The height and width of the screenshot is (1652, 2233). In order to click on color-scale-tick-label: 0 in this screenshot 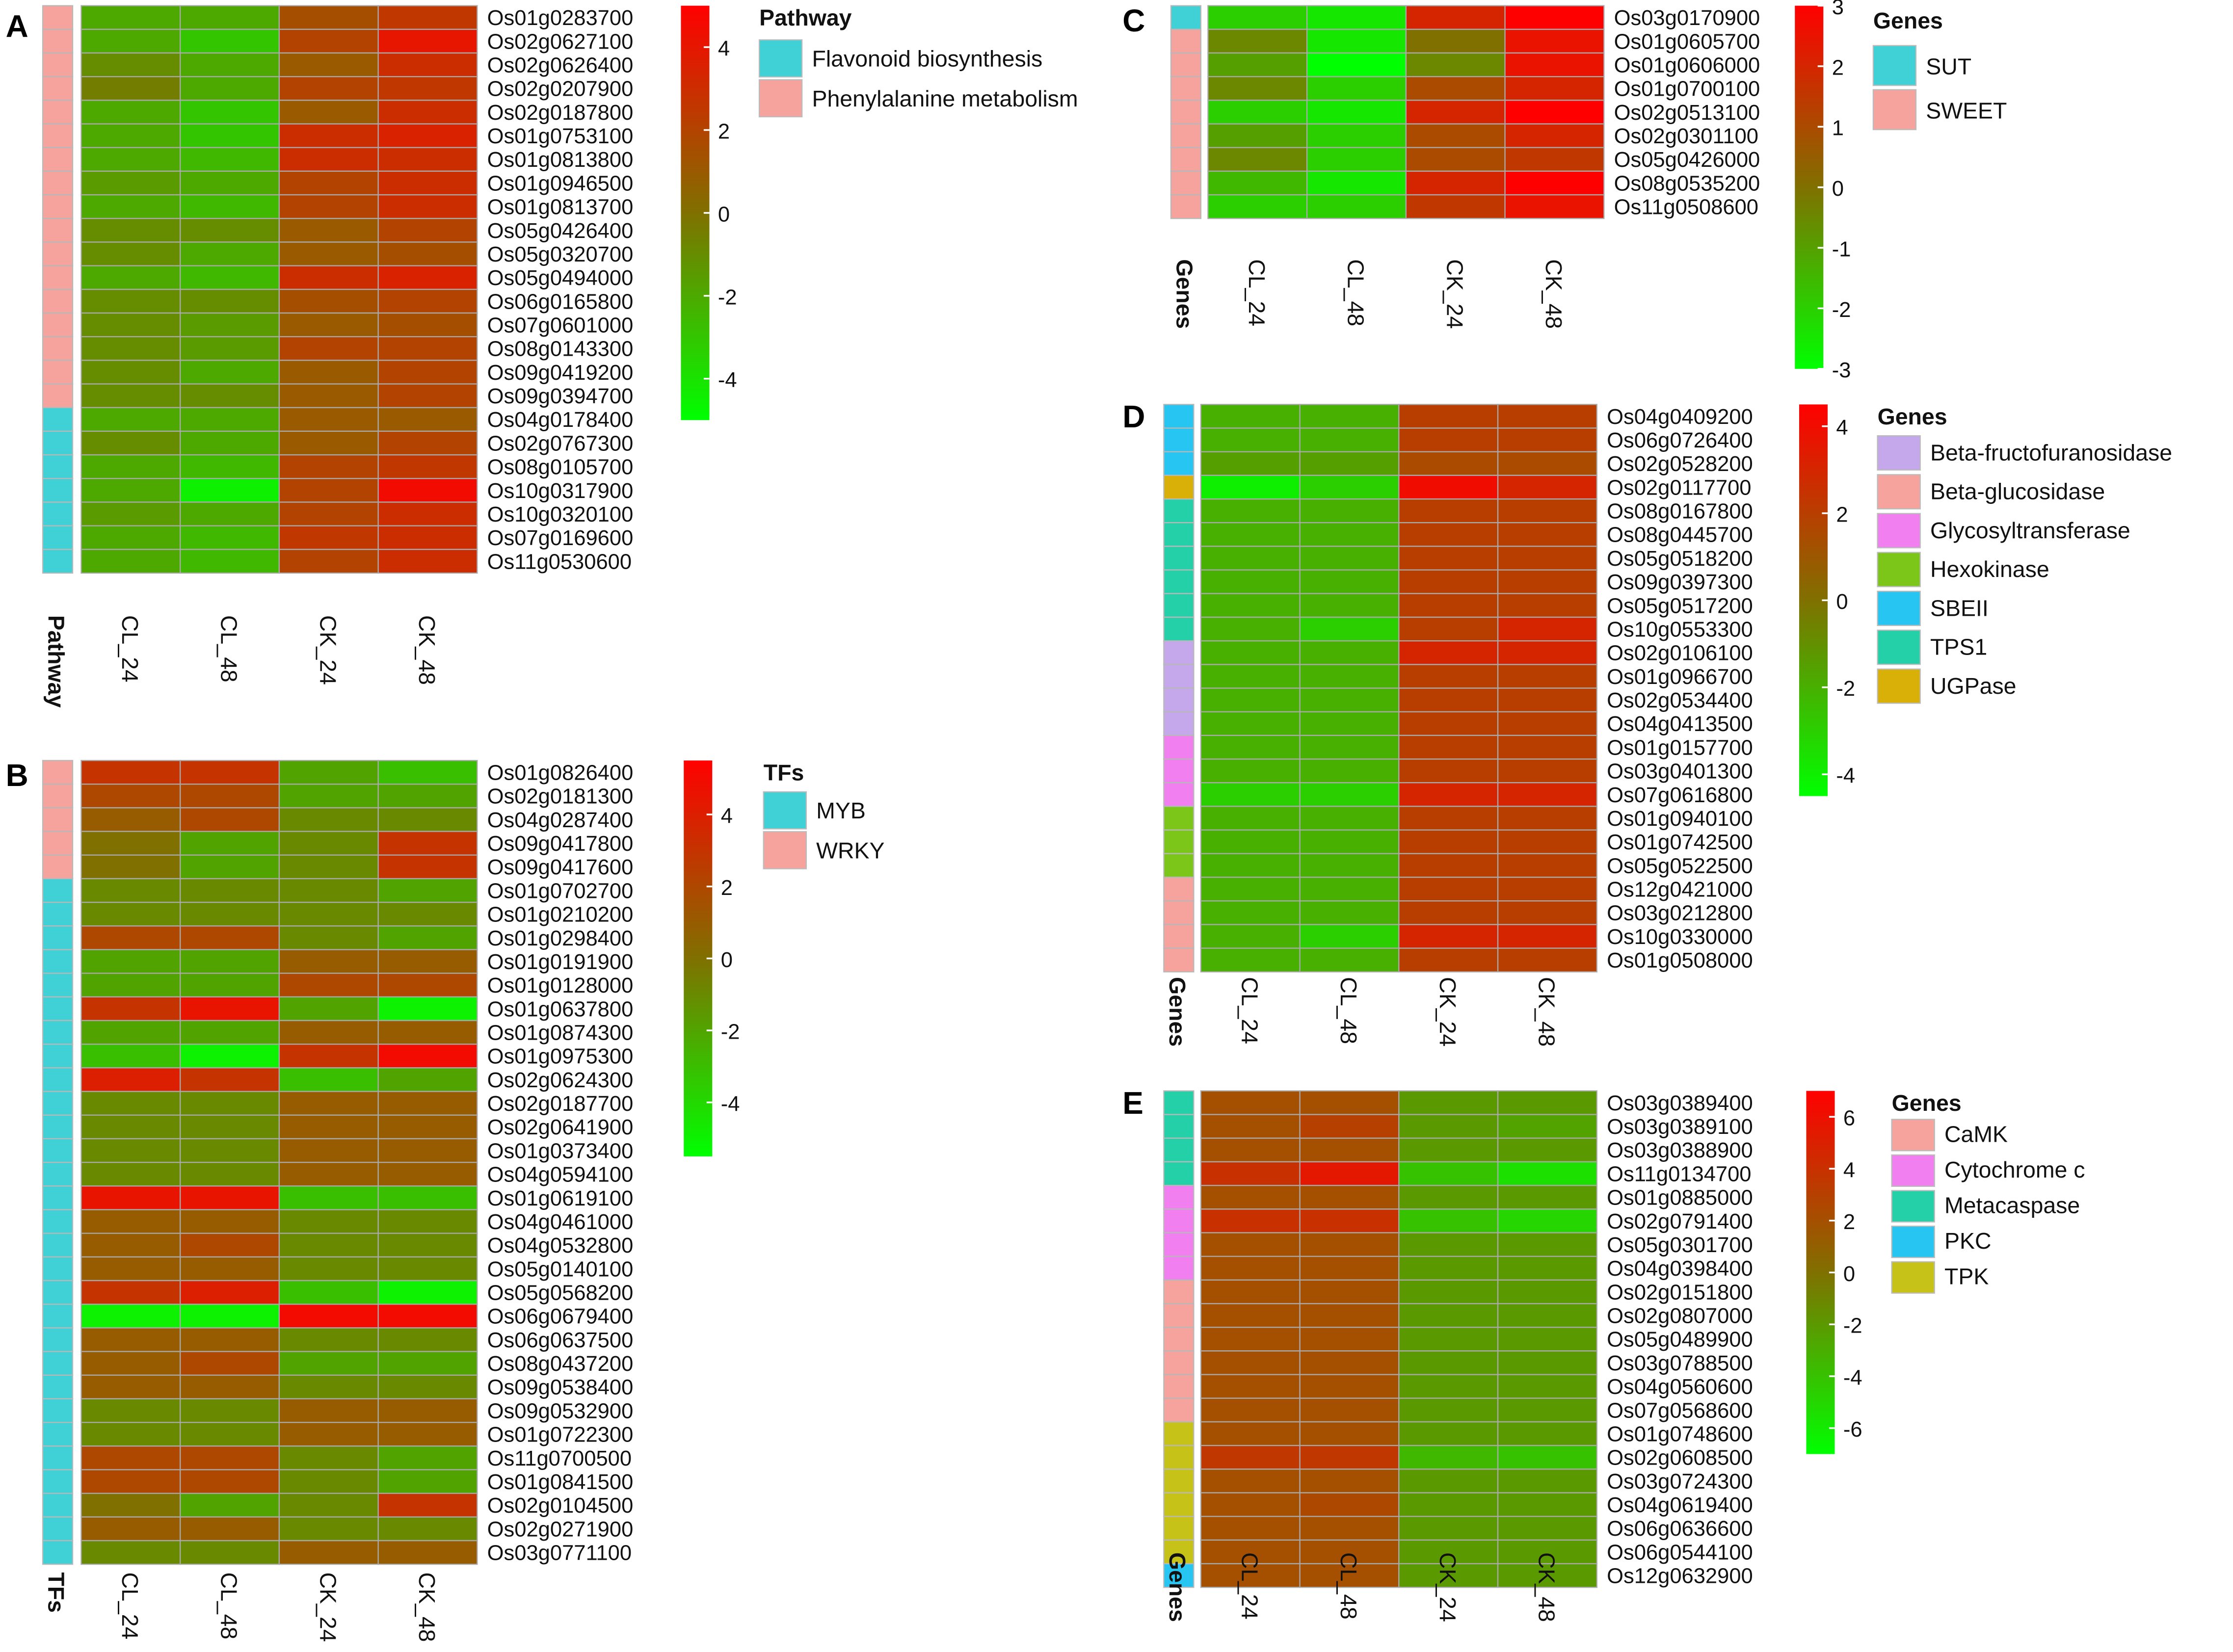, I will do `click(727, 960)`.